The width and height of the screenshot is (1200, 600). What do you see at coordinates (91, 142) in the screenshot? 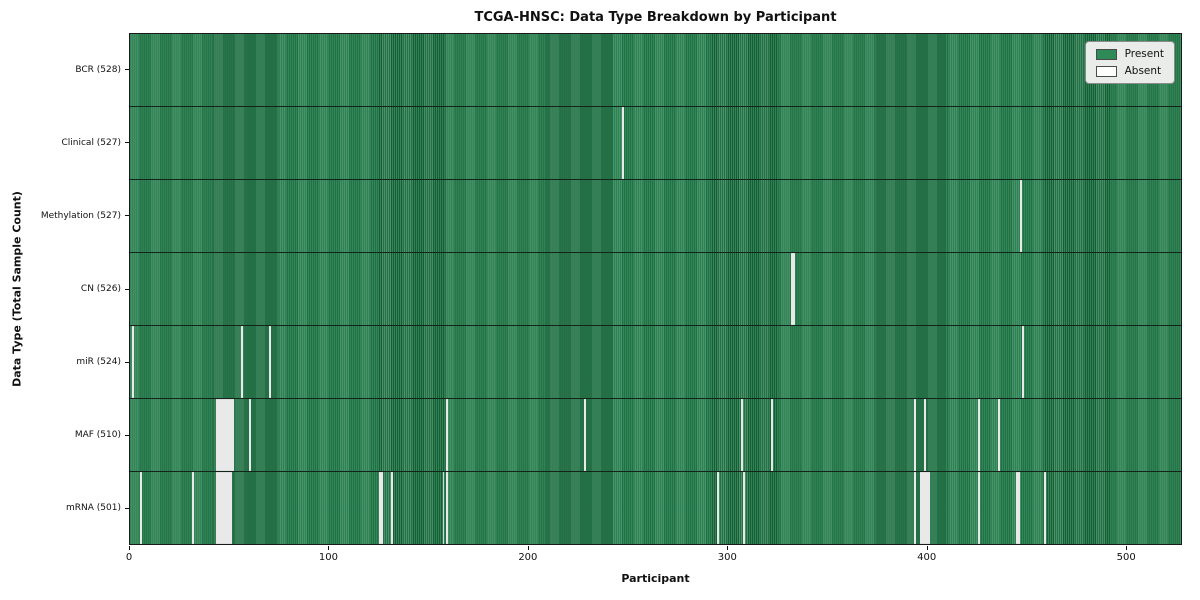
I see `y-tick-label-clinical: Clinical (527)` at bounding box center [91, 142].